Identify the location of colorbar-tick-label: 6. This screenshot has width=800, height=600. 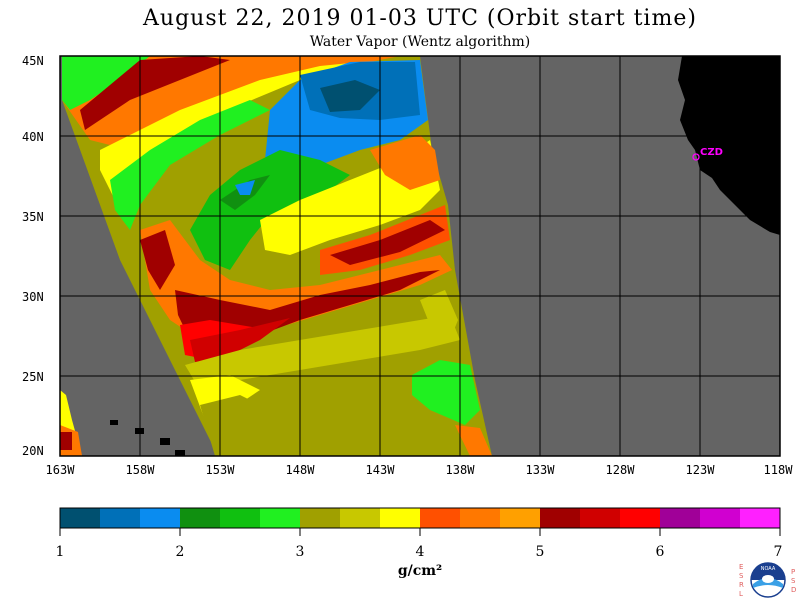
(660, 552).